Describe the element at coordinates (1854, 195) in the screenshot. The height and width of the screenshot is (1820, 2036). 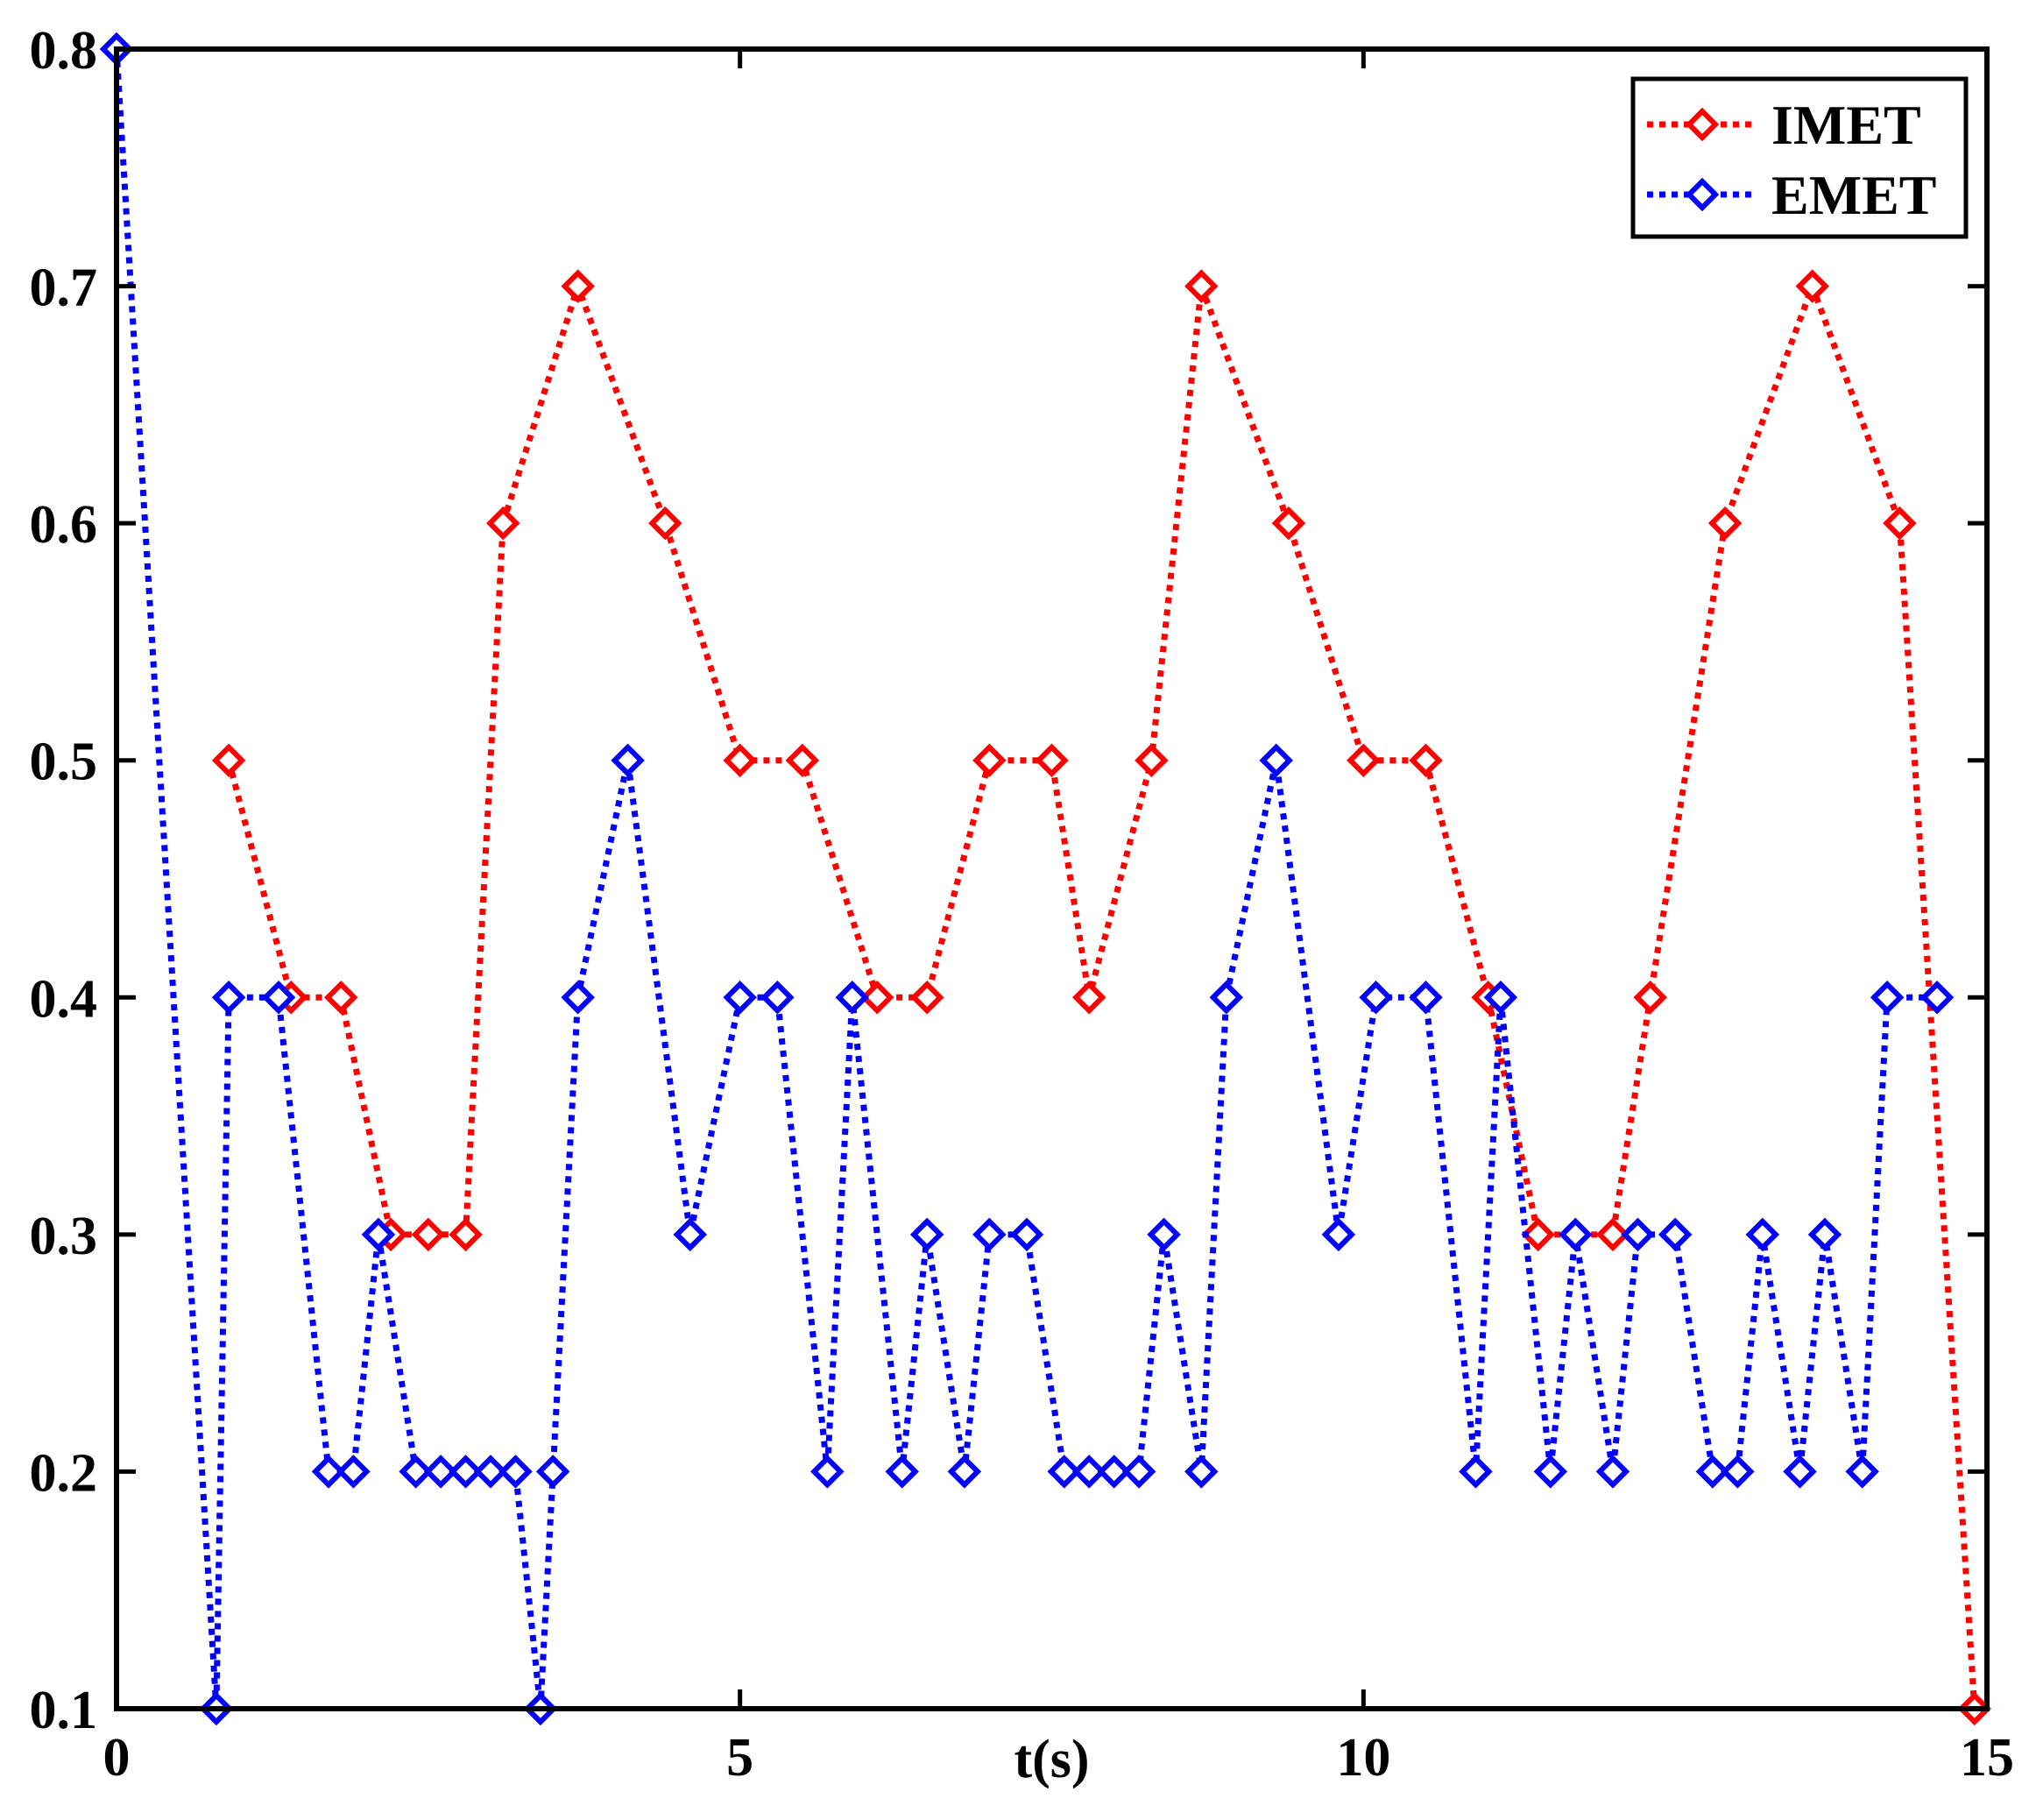
I see `legend-label: EMET` at that location.